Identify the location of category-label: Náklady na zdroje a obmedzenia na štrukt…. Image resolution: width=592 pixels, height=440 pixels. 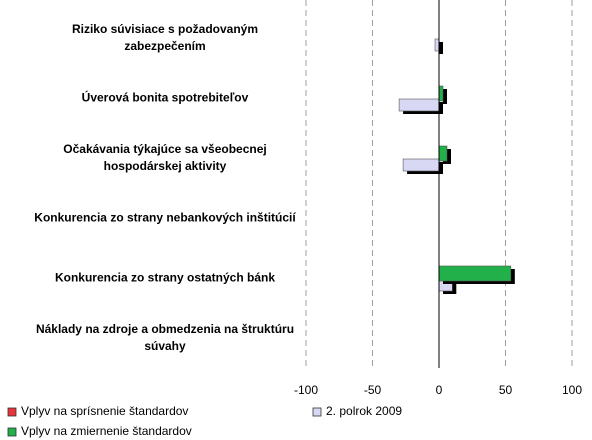
(165, 337).